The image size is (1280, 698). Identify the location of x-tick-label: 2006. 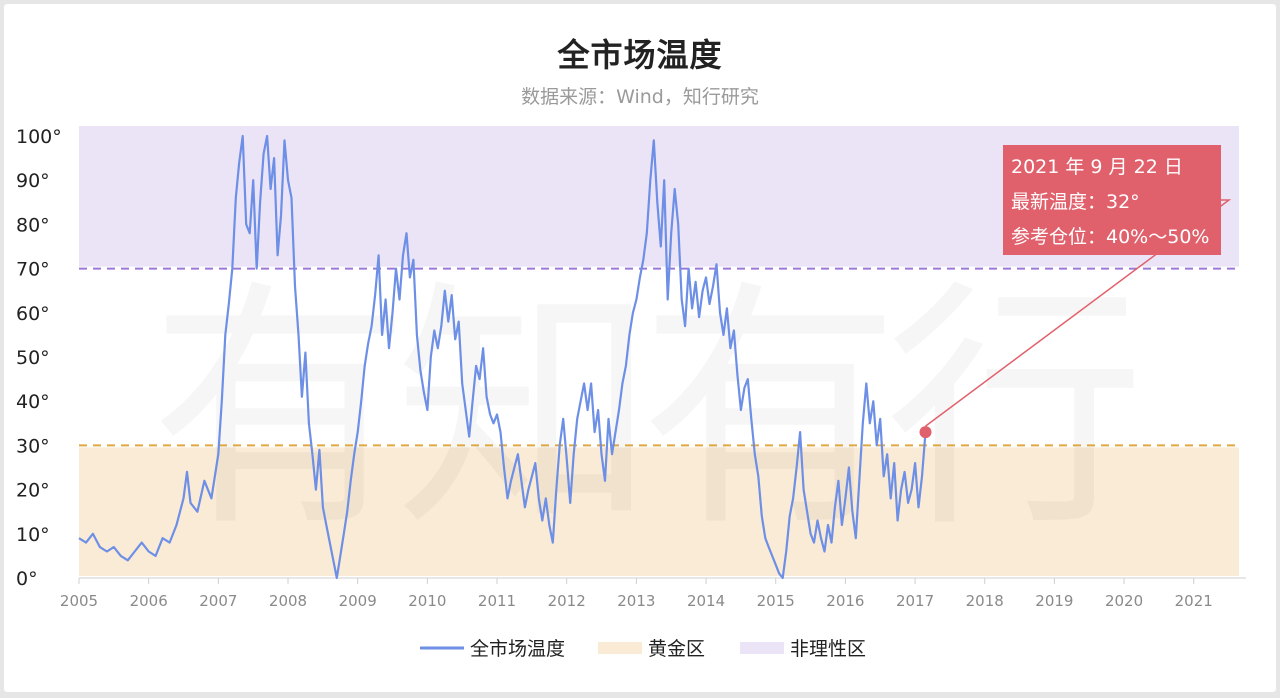
(149, 601).